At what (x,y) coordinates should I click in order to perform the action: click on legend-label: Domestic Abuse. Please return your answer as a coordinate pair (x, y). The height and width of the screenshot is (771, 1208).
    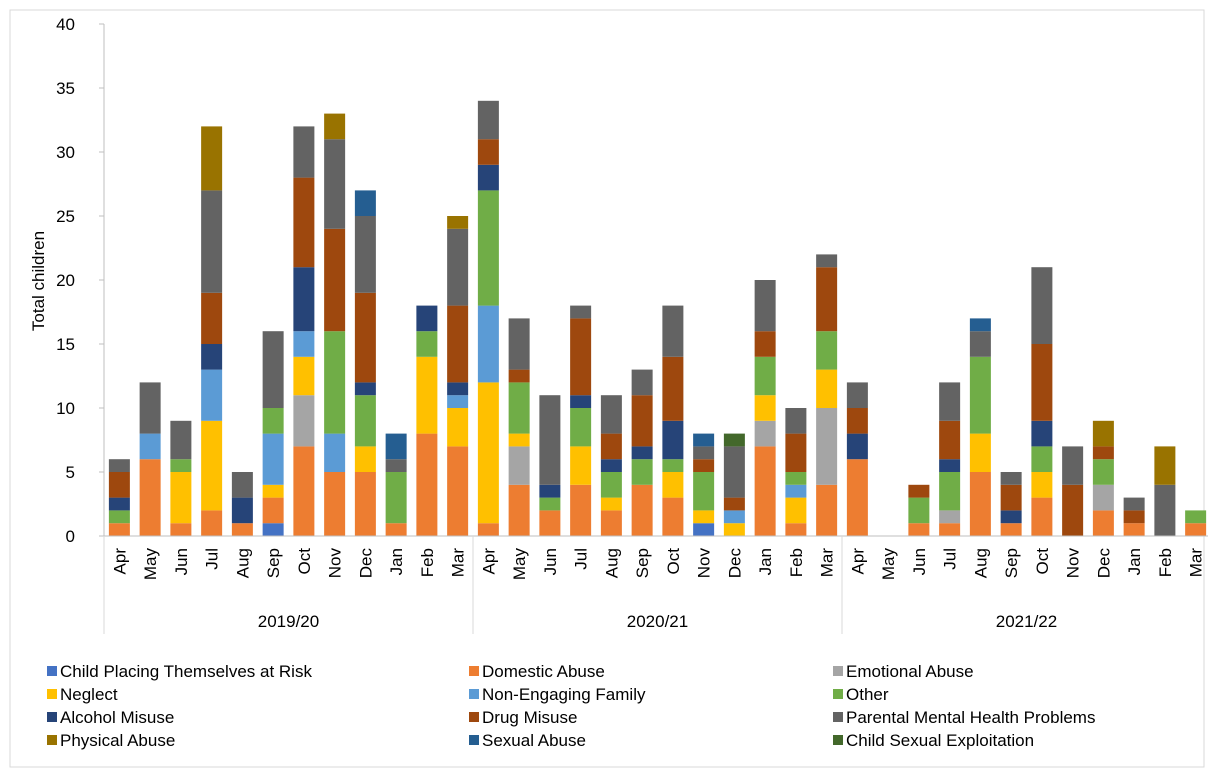
    Looking at the image, I should click on (543, 671).